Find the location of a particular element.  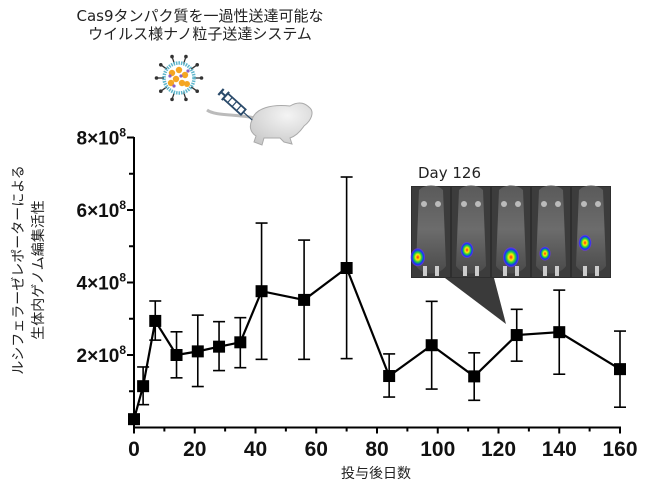

x-tick-label: 120 is located at coordinates (498, 449).